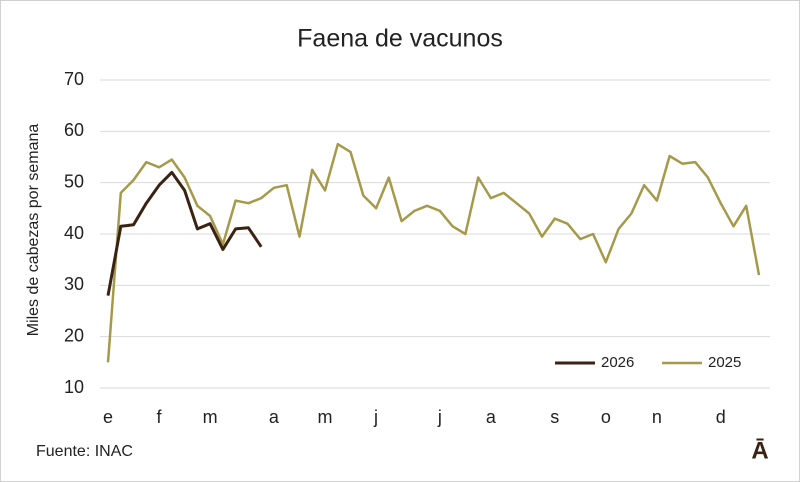 The image size is (800, 482). I want to click on y-tick-label: 30, so click(74, 284).